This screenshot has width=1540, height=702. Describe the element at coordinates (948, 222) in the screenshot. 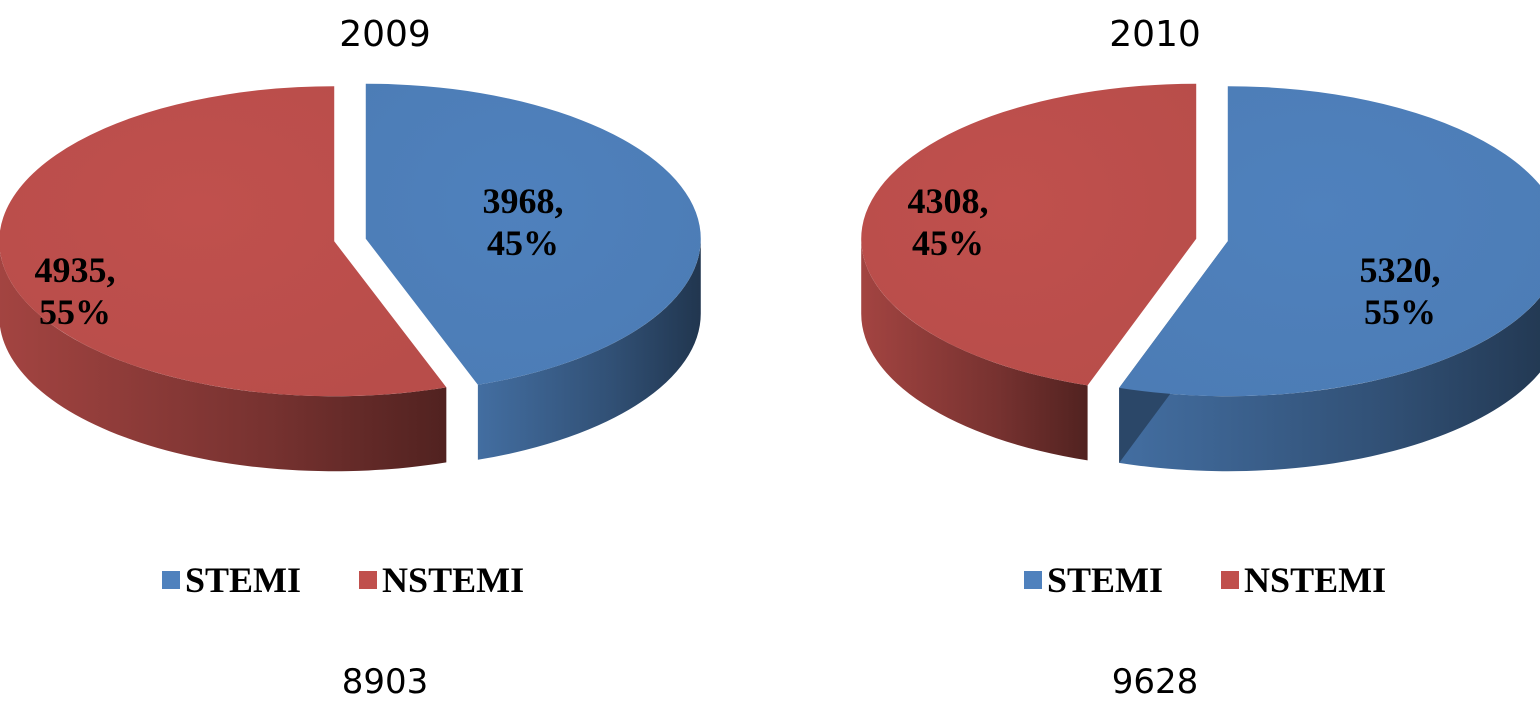

I see `data-label-nstemi: 4308, 45%` at that location.